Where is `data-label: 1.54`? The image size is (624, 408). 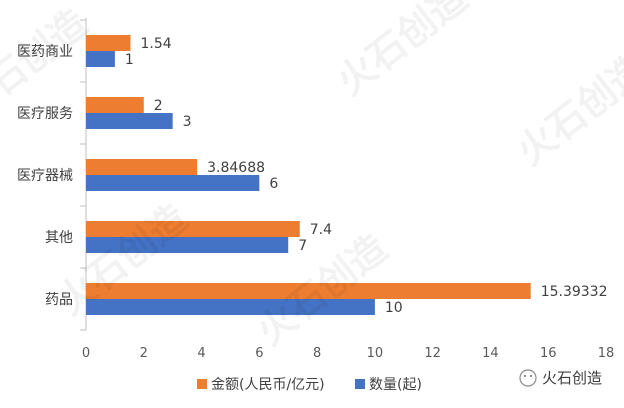 data-label: 1.54 is located at coordinates (155, 44).